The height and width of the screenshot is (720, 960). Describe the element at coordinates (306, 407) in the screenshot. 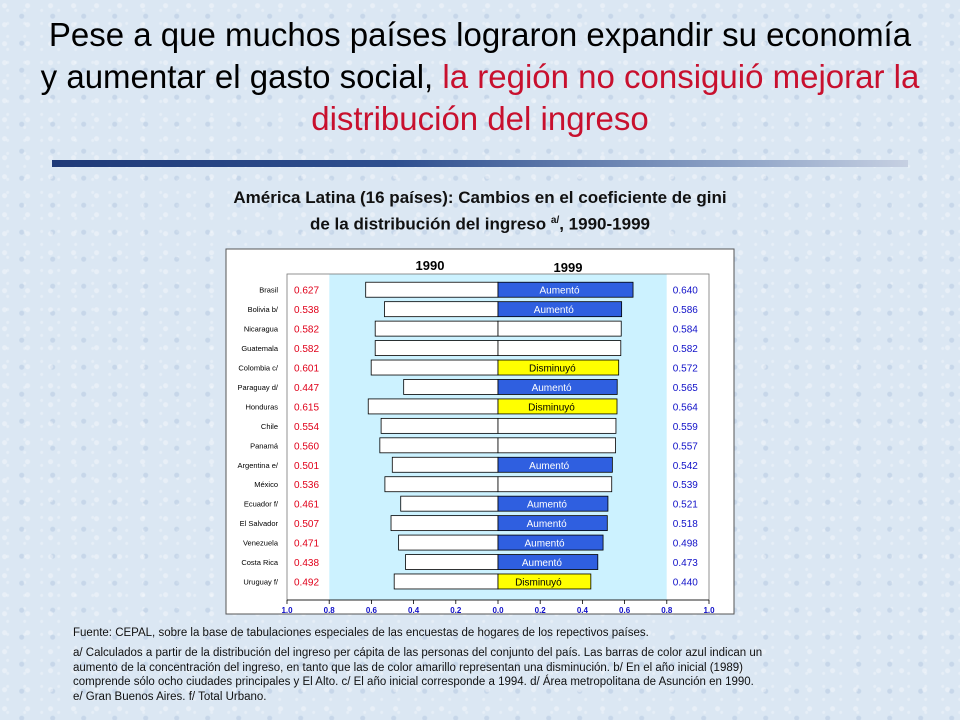

I see `value-label-1990: 0.615` at that location.